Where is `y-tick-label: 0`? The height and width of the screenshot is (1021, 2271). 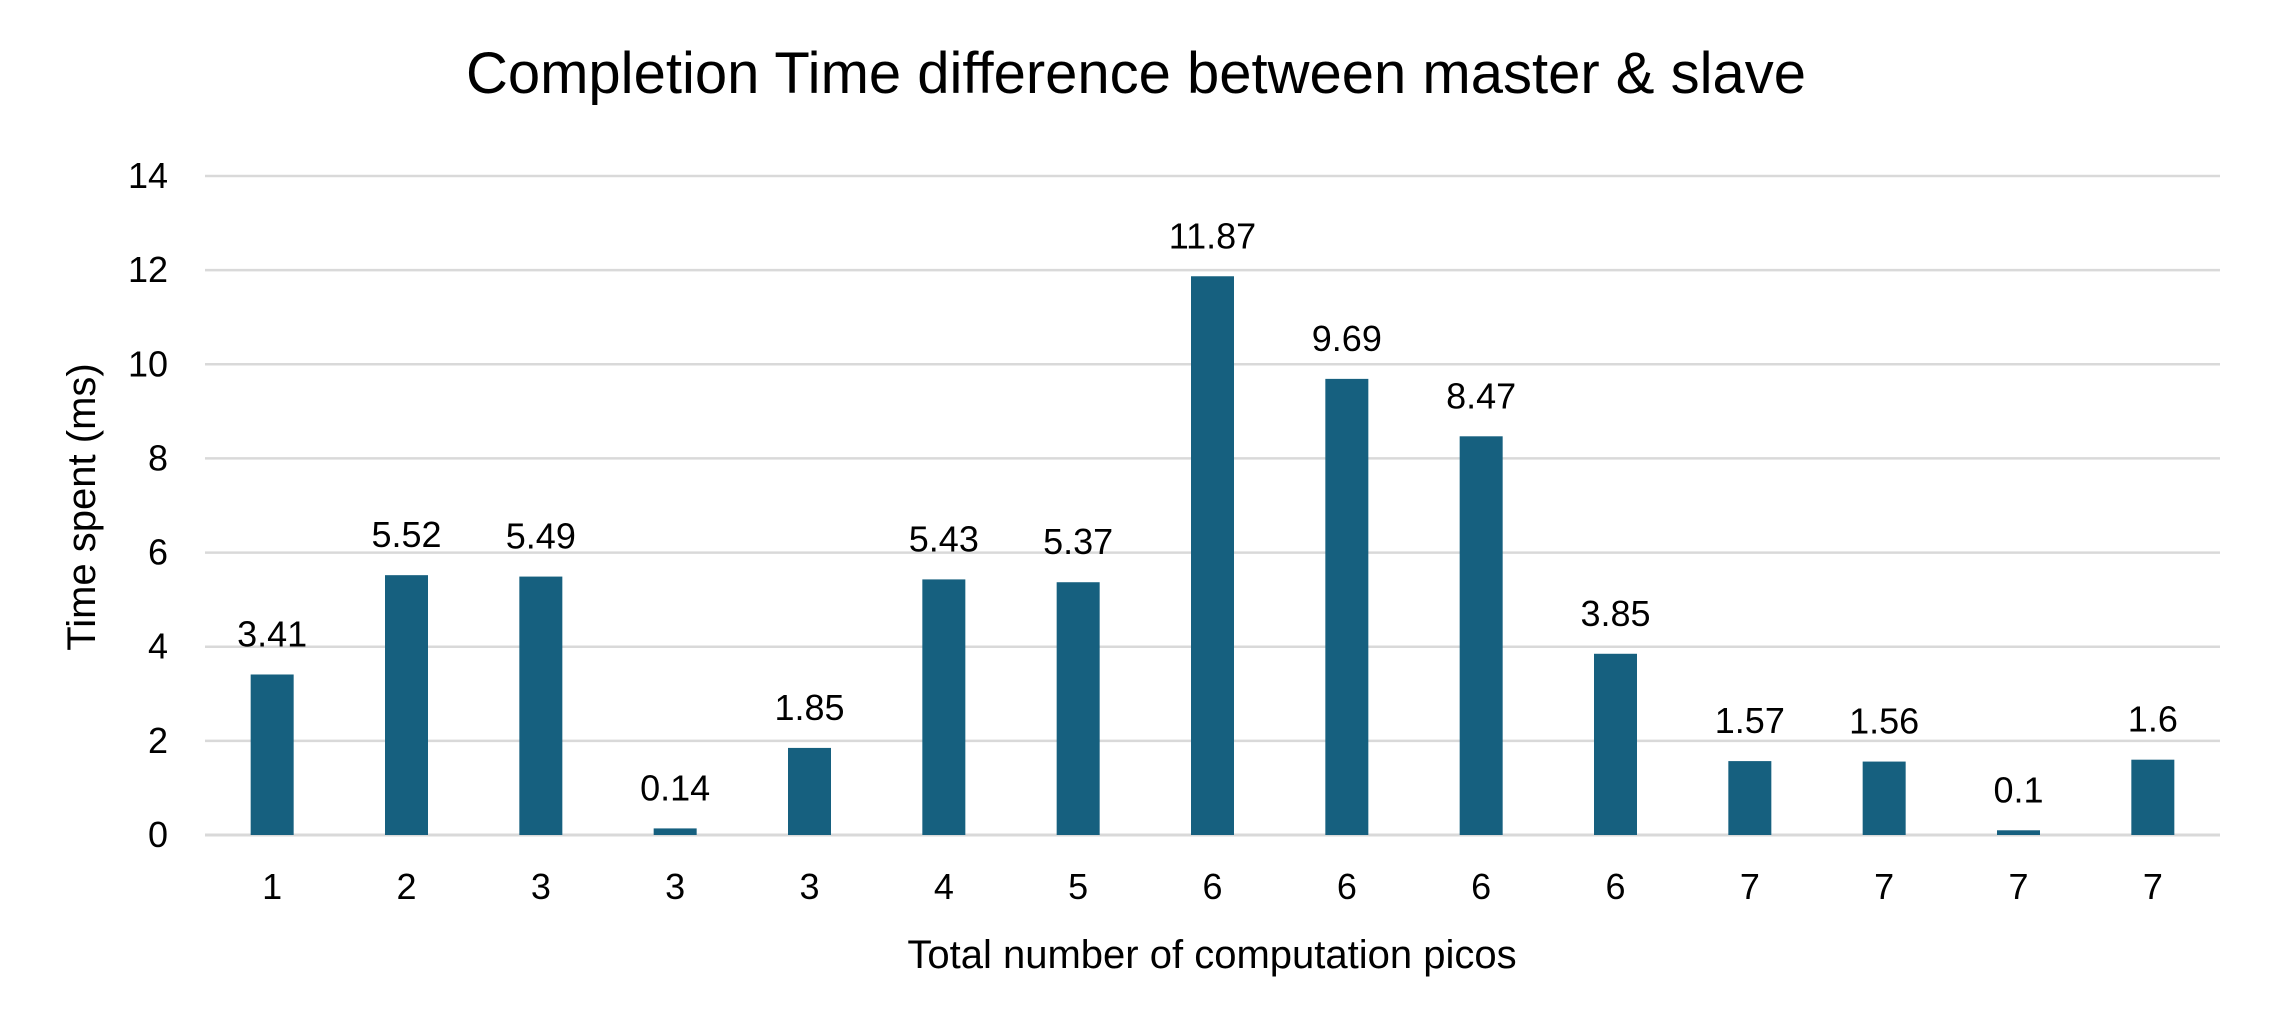 y-tick-label: 0 is located at coordinates (158, 834).